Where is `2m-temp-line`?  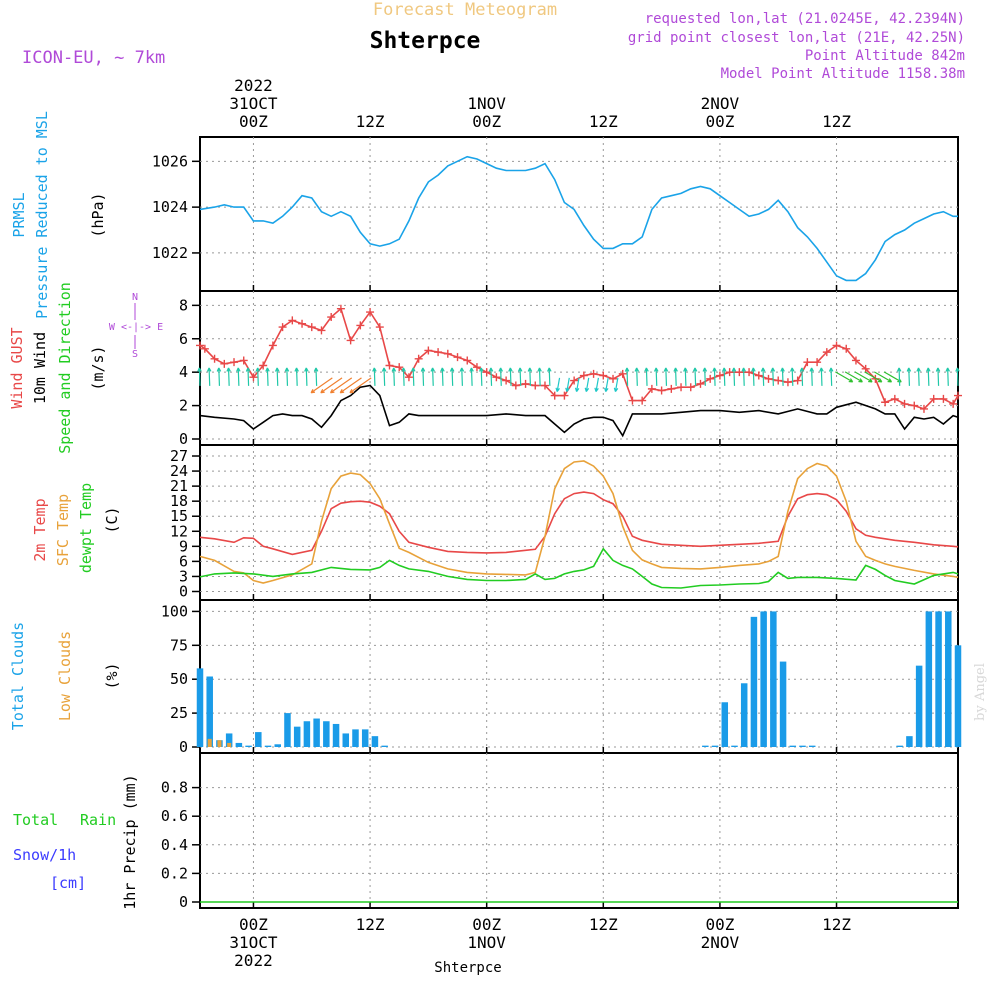
2m-temp-line is located at coordinates (579, 523).